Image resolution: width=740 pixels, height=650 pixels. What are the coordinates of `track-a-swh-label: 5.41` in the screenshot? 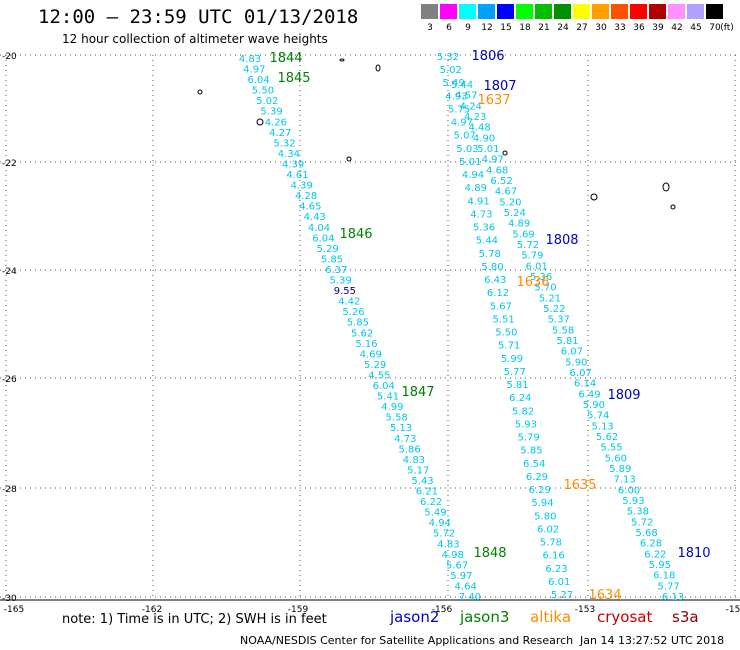 It's located at (388, 397).